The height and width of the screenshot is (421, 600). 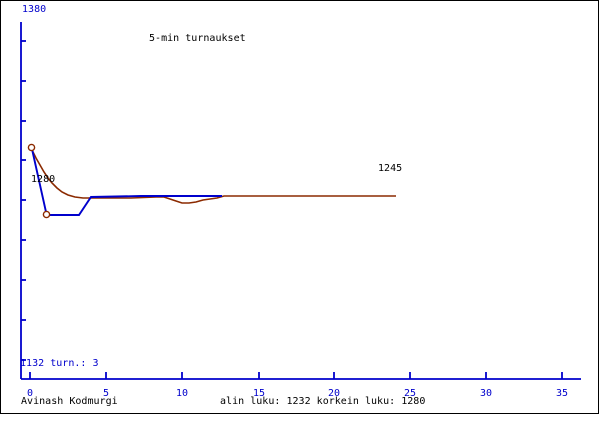 I want to click on rating-line-blue, so click(x=126, y=182).